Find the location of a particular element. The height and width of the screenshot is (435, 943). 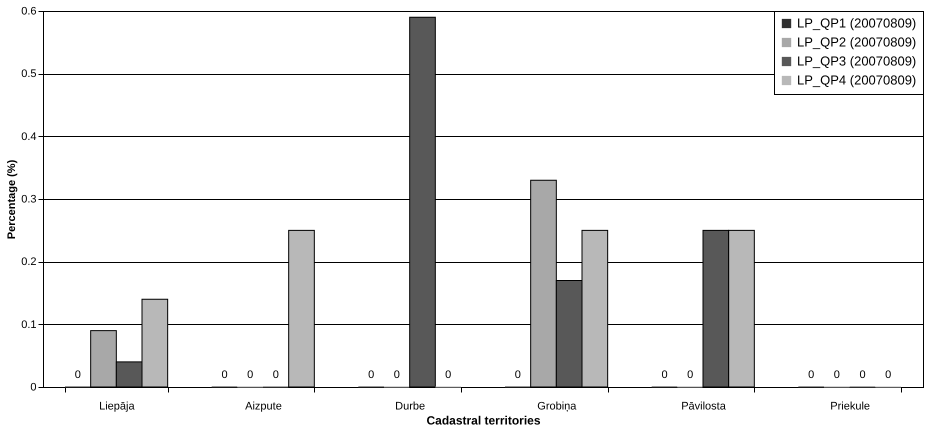

y-tick-label: 0.1 is located at coordinates (28, 324).